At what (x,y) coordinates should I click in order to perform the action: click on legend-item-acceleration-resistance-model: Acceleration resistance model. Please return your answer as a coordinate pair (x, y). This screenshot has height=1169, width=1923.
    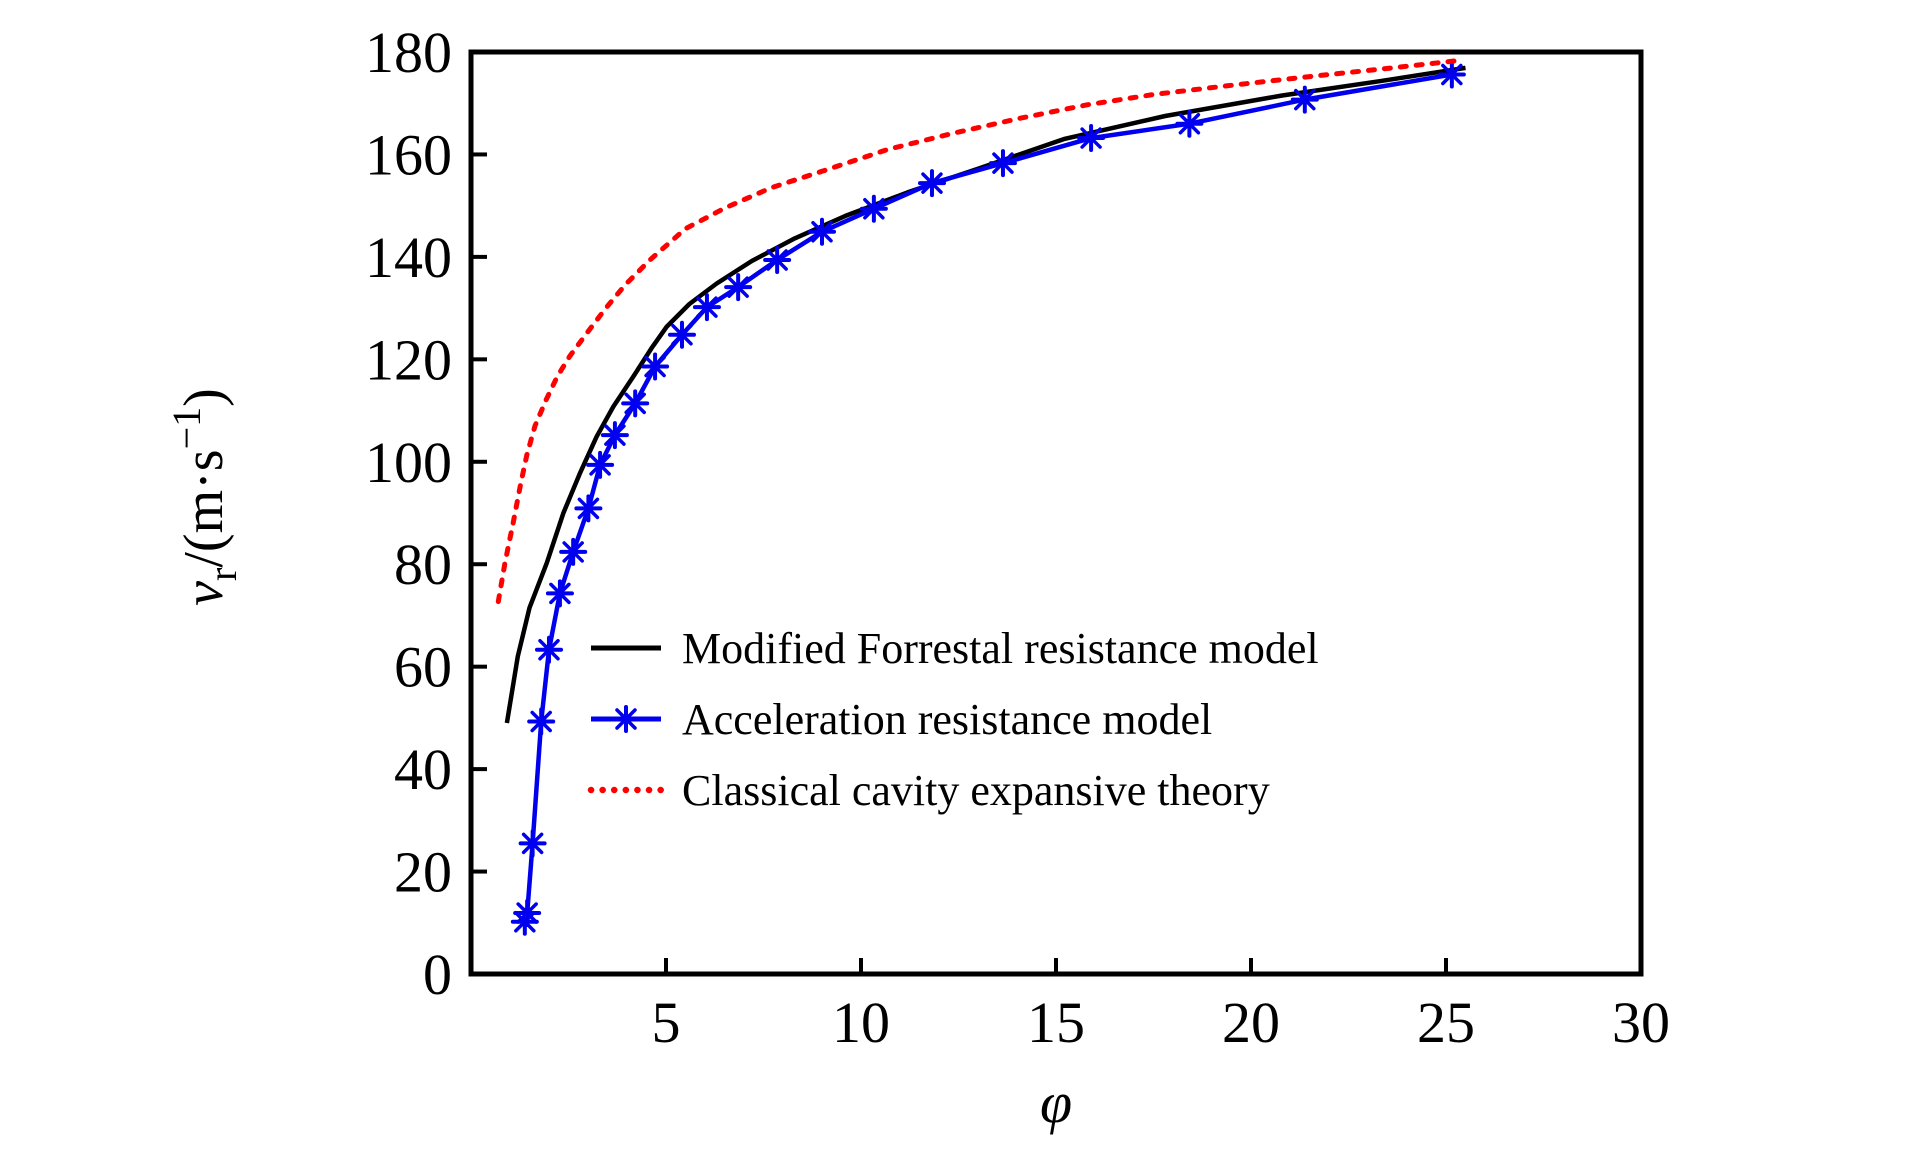
    Looking at the image, I should click on (901, 719).